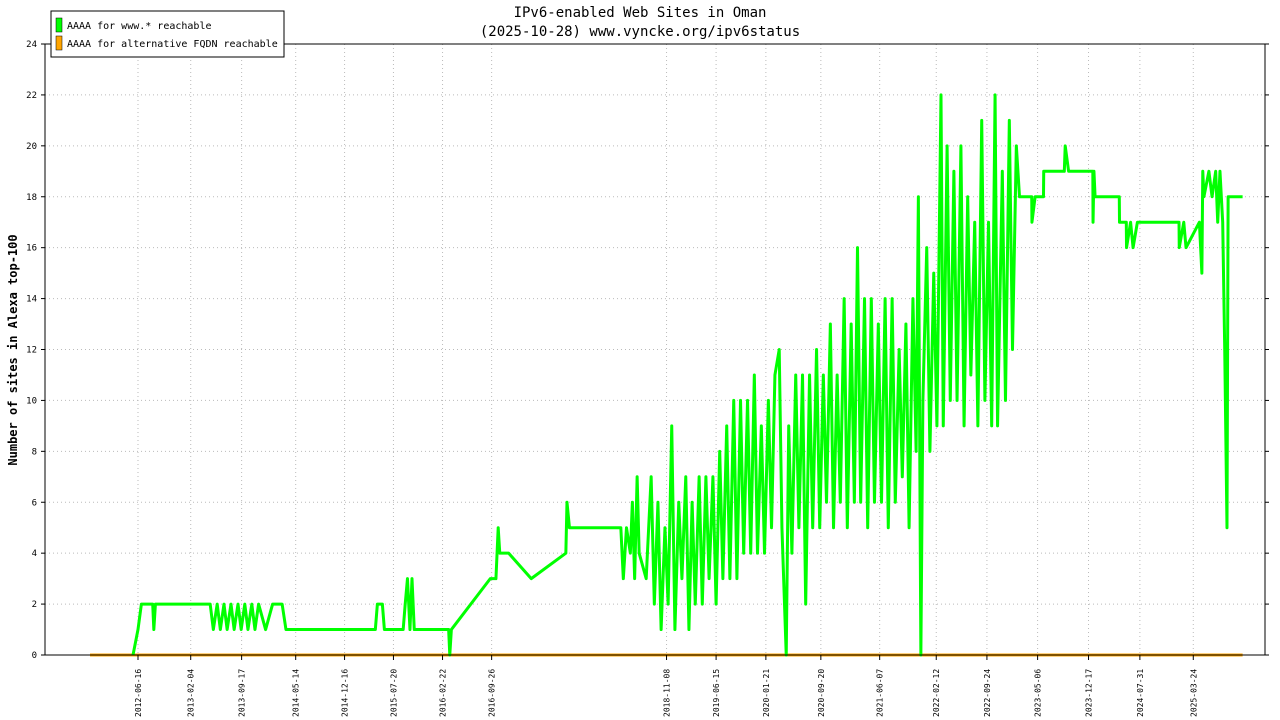 The image size is (1280, 720). What do you see at coordinates (766, 693) in the screenshot?
I see `x-tick-label: 2020-01-21` at bounding box center [766, 693].